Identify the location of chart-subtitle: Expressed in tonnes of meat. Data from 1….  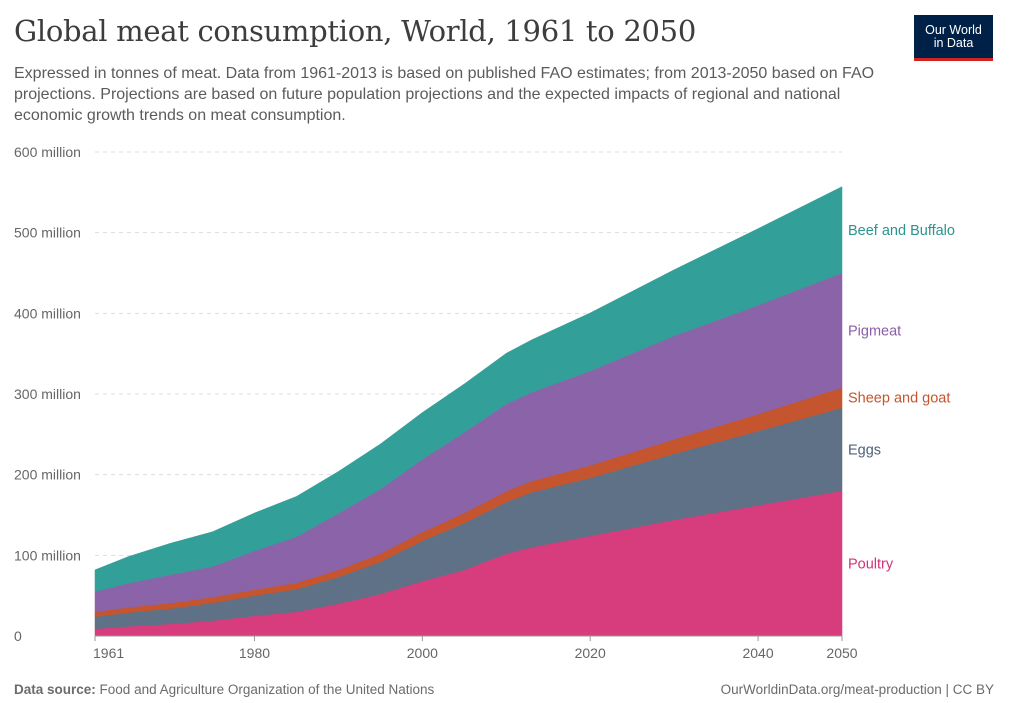
(444, 94).